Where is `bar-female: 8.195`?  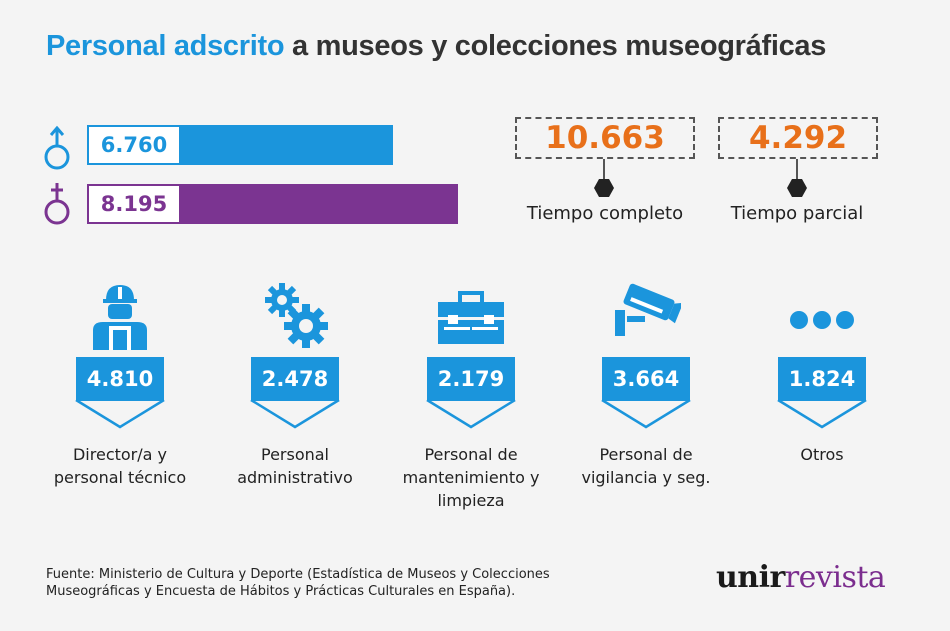 bar-female: 8.195 is located at coordinates (272, 204).